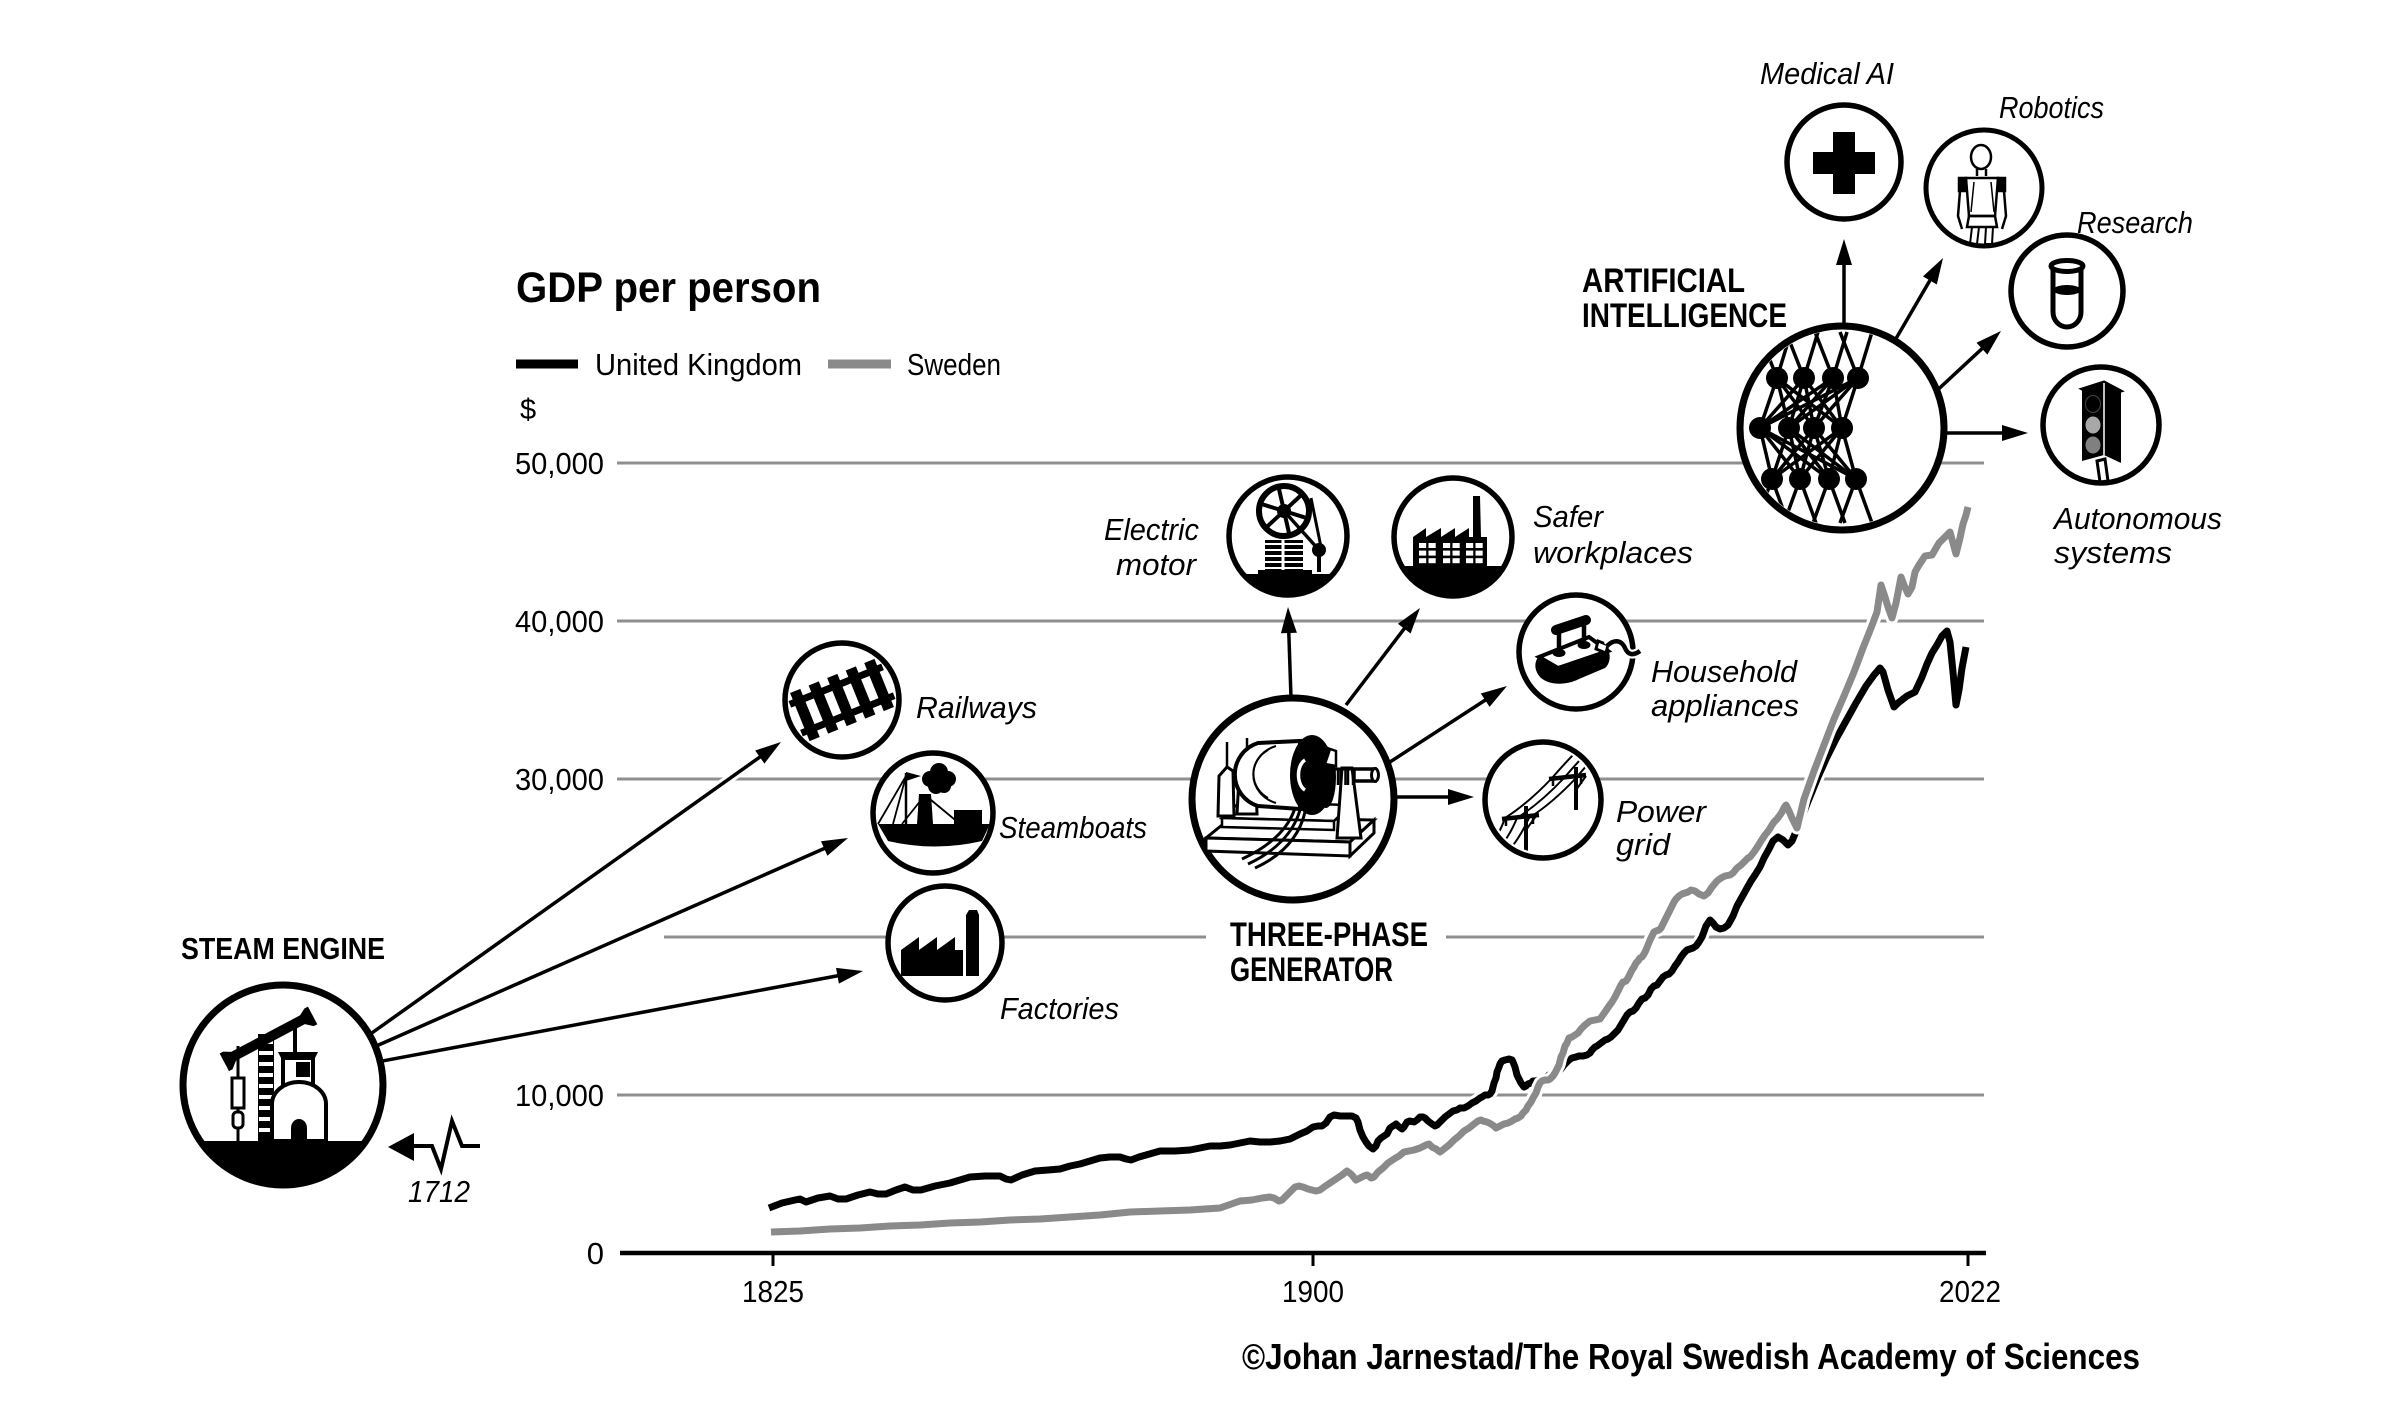  What do you see at coordinates (1311, 970) in the screenshot?
I see `svg-text: GENERATOR` at bounding box center [1311, 970].